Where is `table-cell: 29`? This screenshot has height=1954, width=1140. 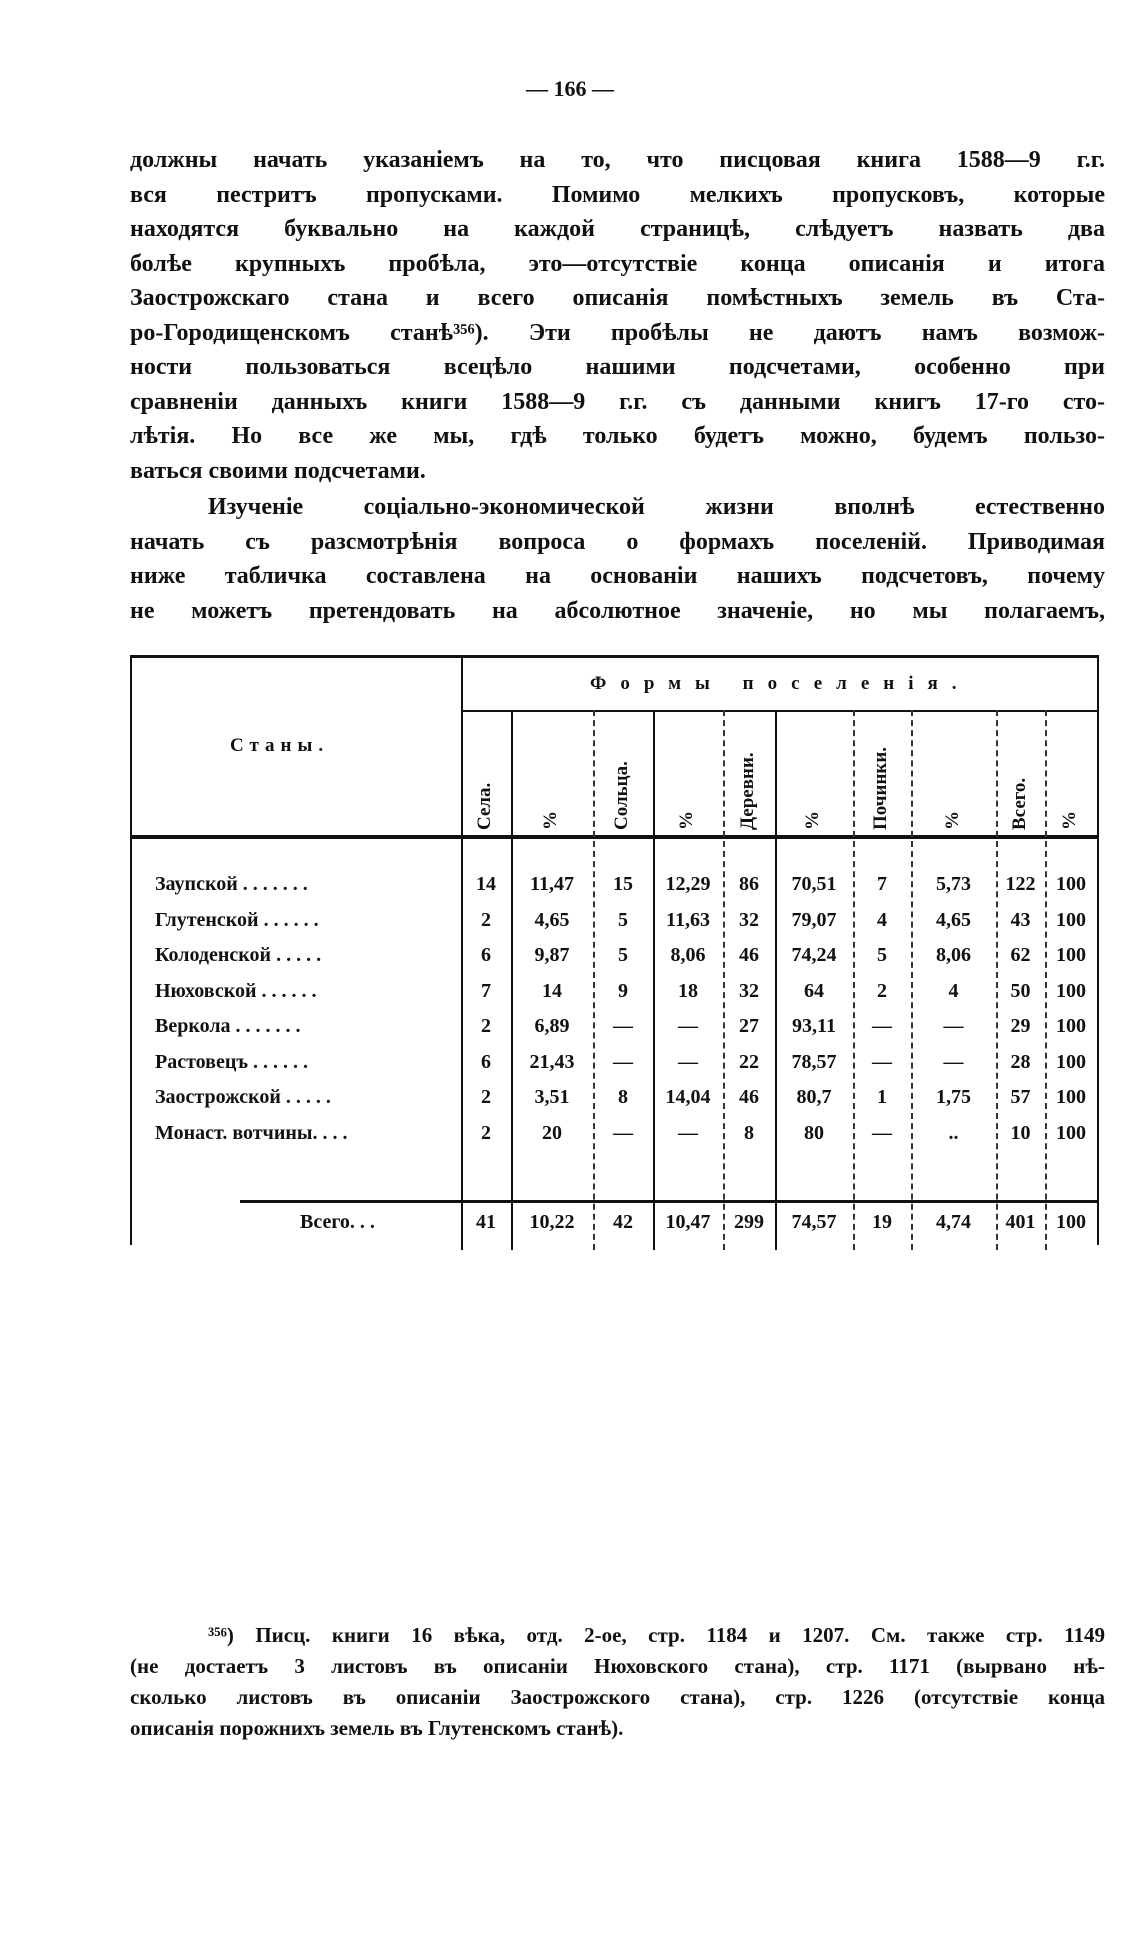 table-cell: 29 is located at coordinates (1020, 1026).